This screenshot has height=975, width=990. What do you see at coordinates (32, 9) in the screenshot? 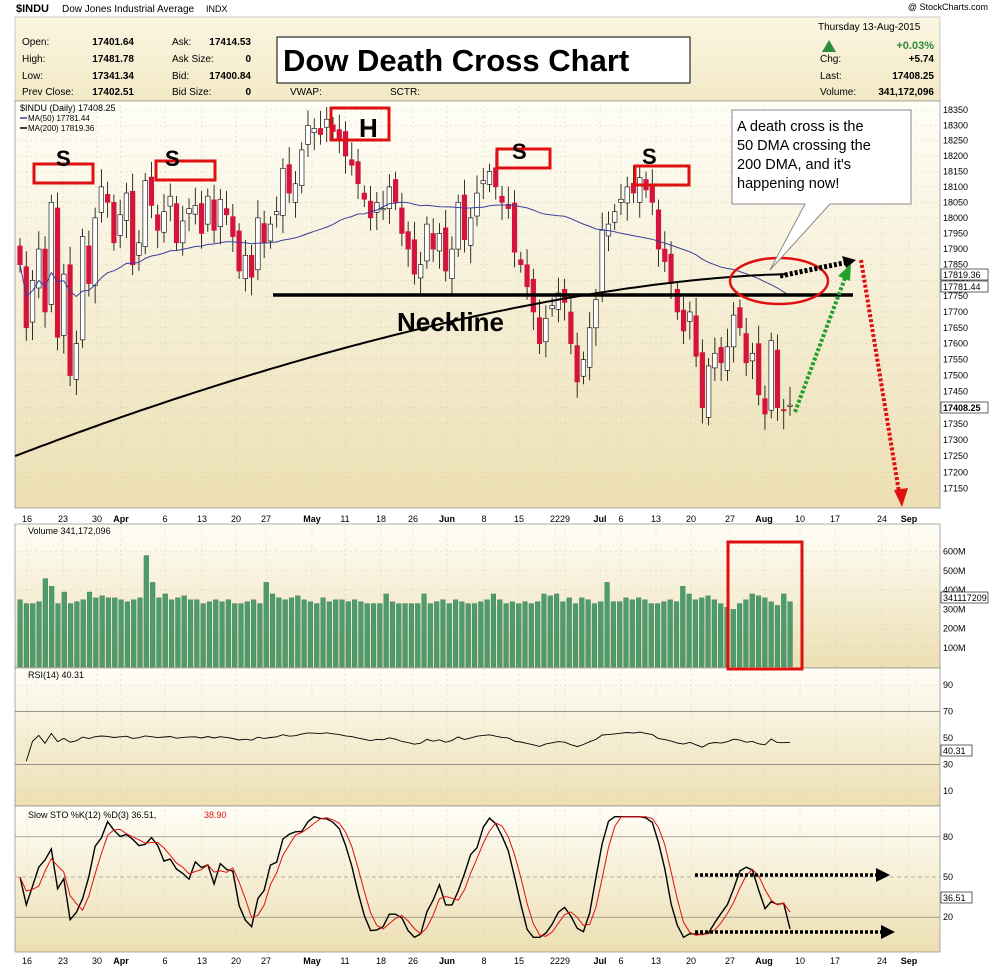
I see `ticker: $INDU` at bounding box center [32, 9].